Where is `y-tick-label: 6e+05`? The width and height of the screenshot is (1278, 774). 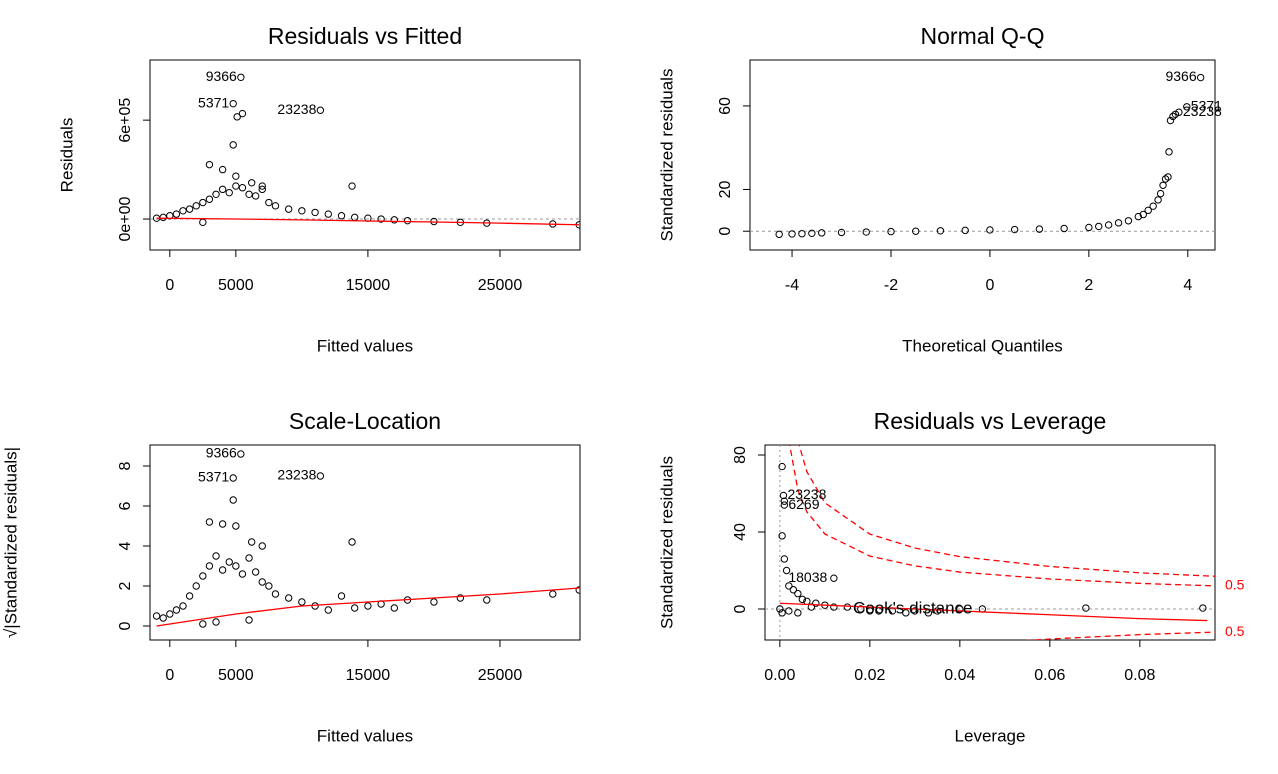
y-tick-label: 6e+05 is located at coordinates (125, 120).